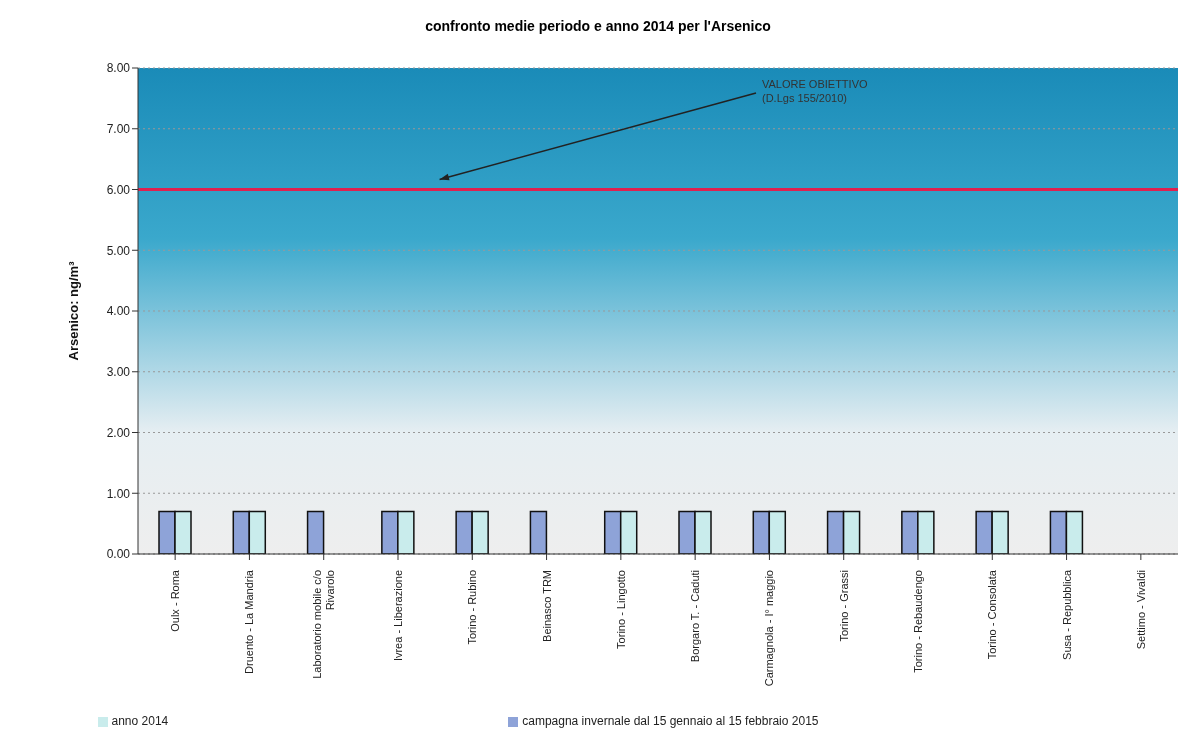  What do you see at coordinates (118, 68) in the screenshot?
I see `y-tick-label: 8.00` at bounding box center [118, 68].